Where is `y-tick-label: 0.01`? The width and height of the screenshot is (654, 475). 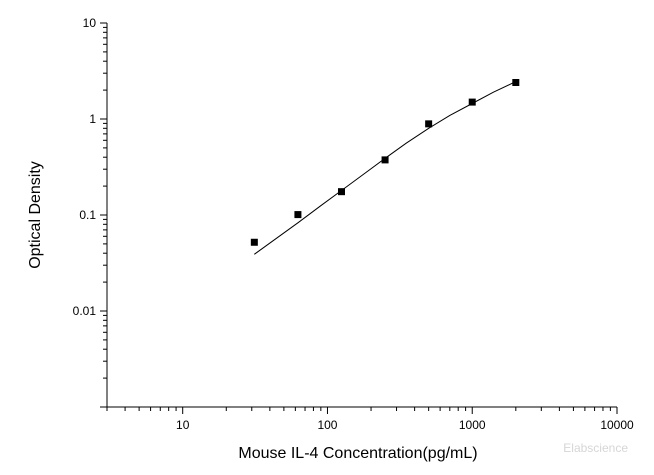 y-tick-label: 0.01 is located at coordinates (85, 311).